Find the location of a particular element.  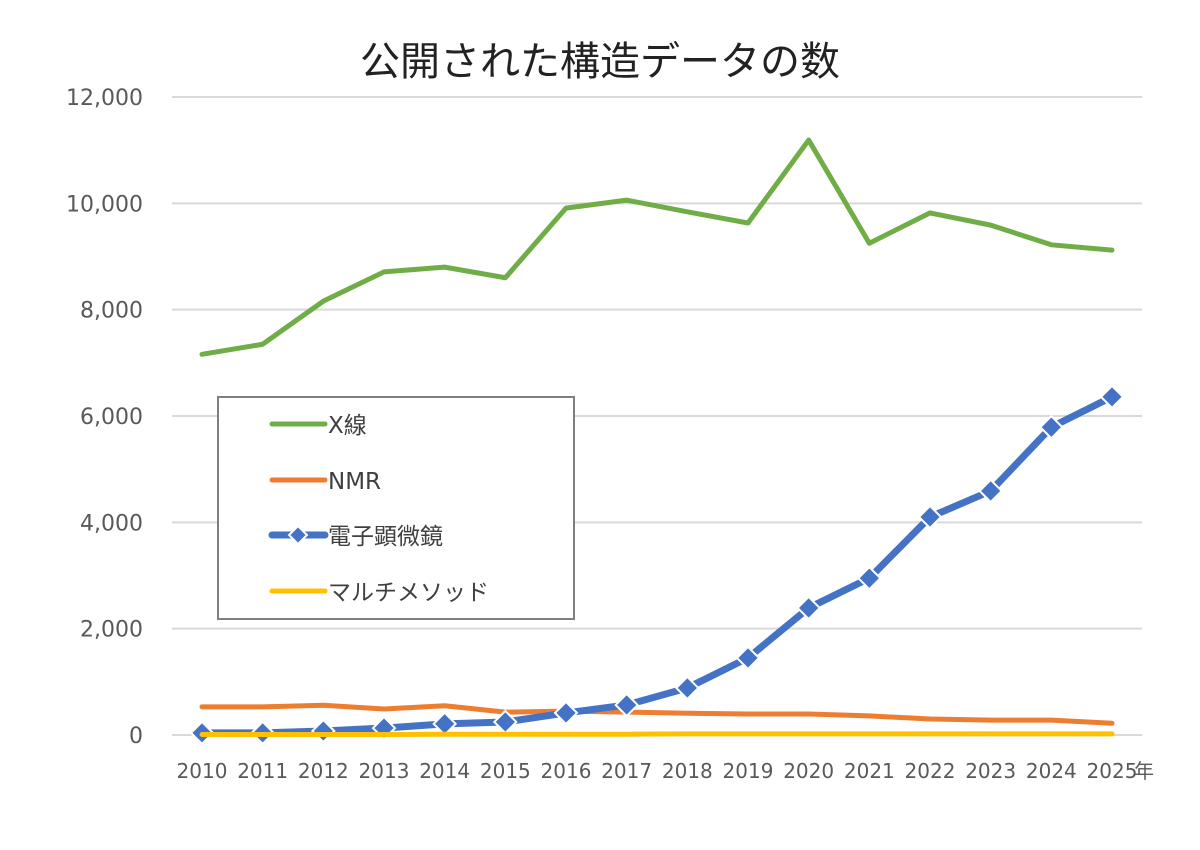

y-tick-label: 2,000 is located at coordinates (111, 630).